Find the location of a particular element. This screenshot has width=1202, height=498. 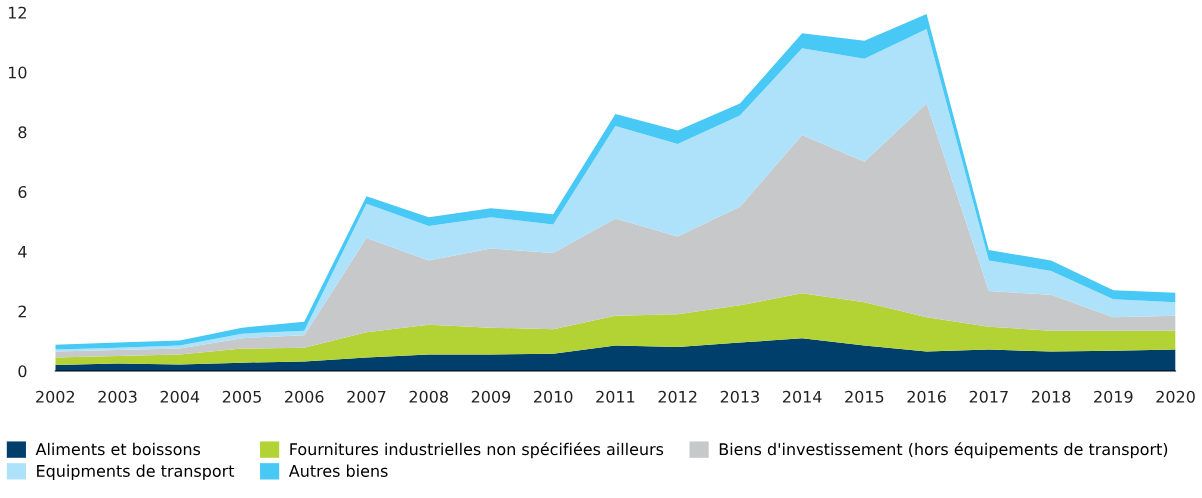

legend-label: Equipments de transport is located at coordinates (136, 472).